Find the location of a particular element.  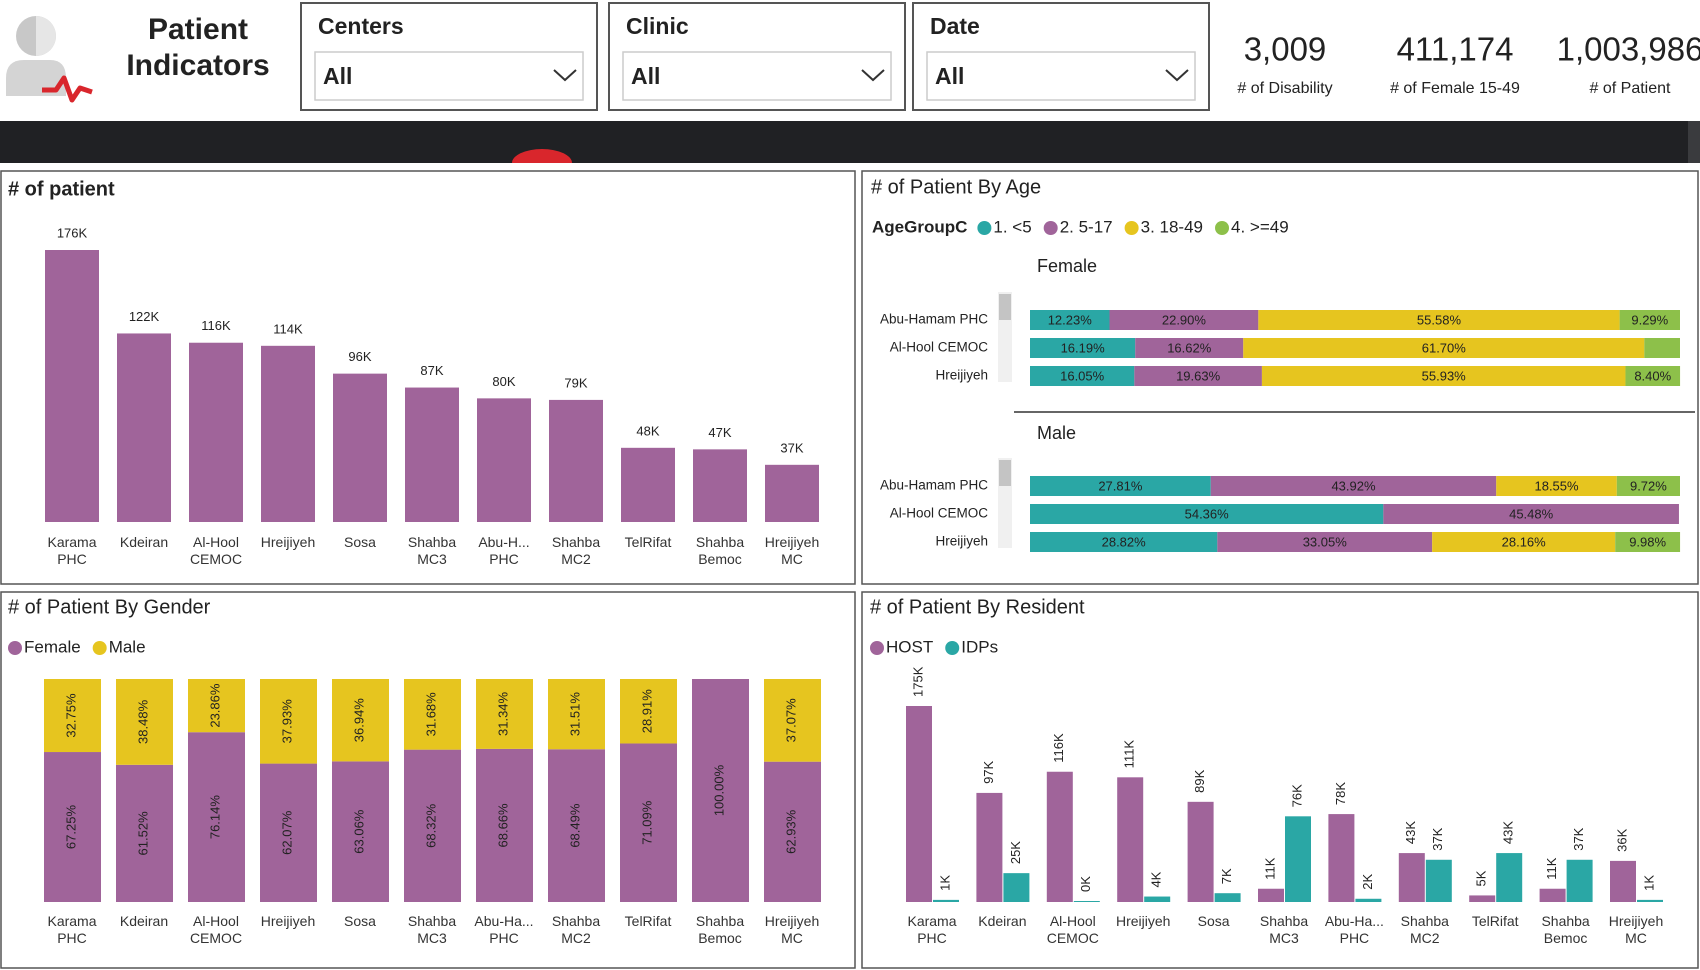

data-label: 111K is located at coordinates (1129, 754).